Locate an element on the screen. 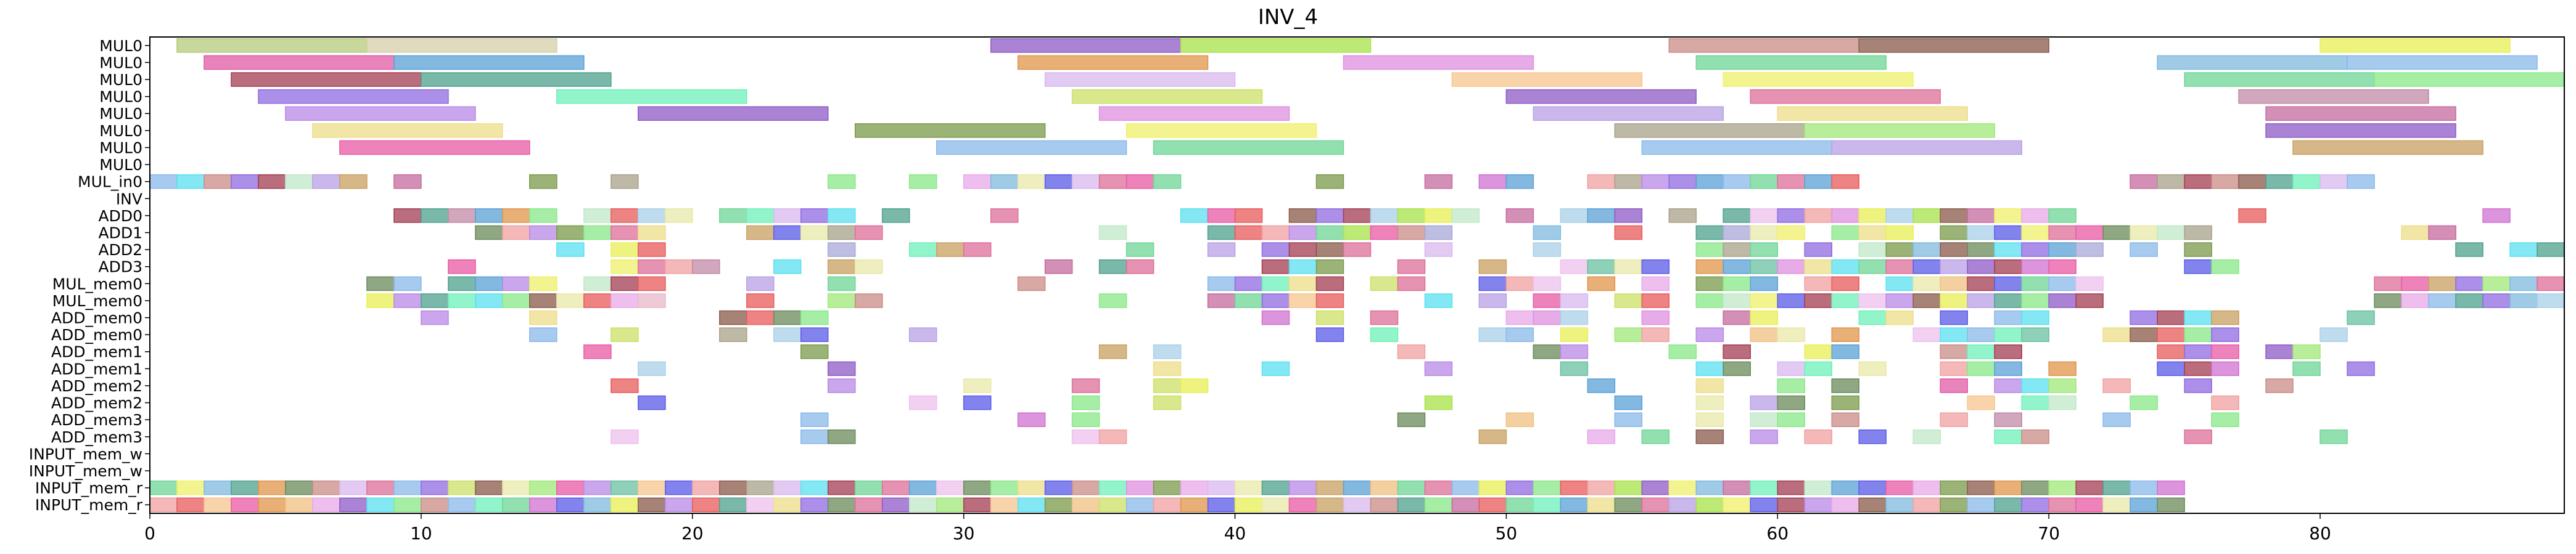  y-tick-label: MUL_mem0 is located at coordinates (97, 301).